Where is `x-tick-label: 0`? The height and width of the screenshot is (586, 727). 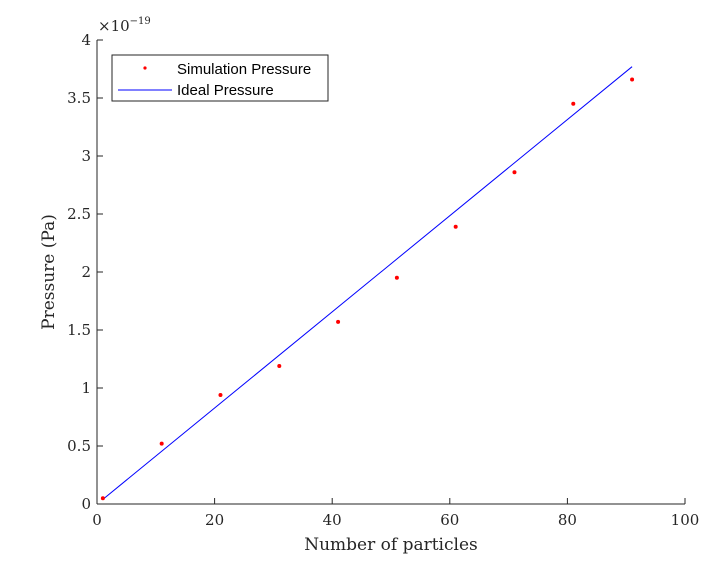 x-tick-label: 0 is located at coordinates (97, 520).